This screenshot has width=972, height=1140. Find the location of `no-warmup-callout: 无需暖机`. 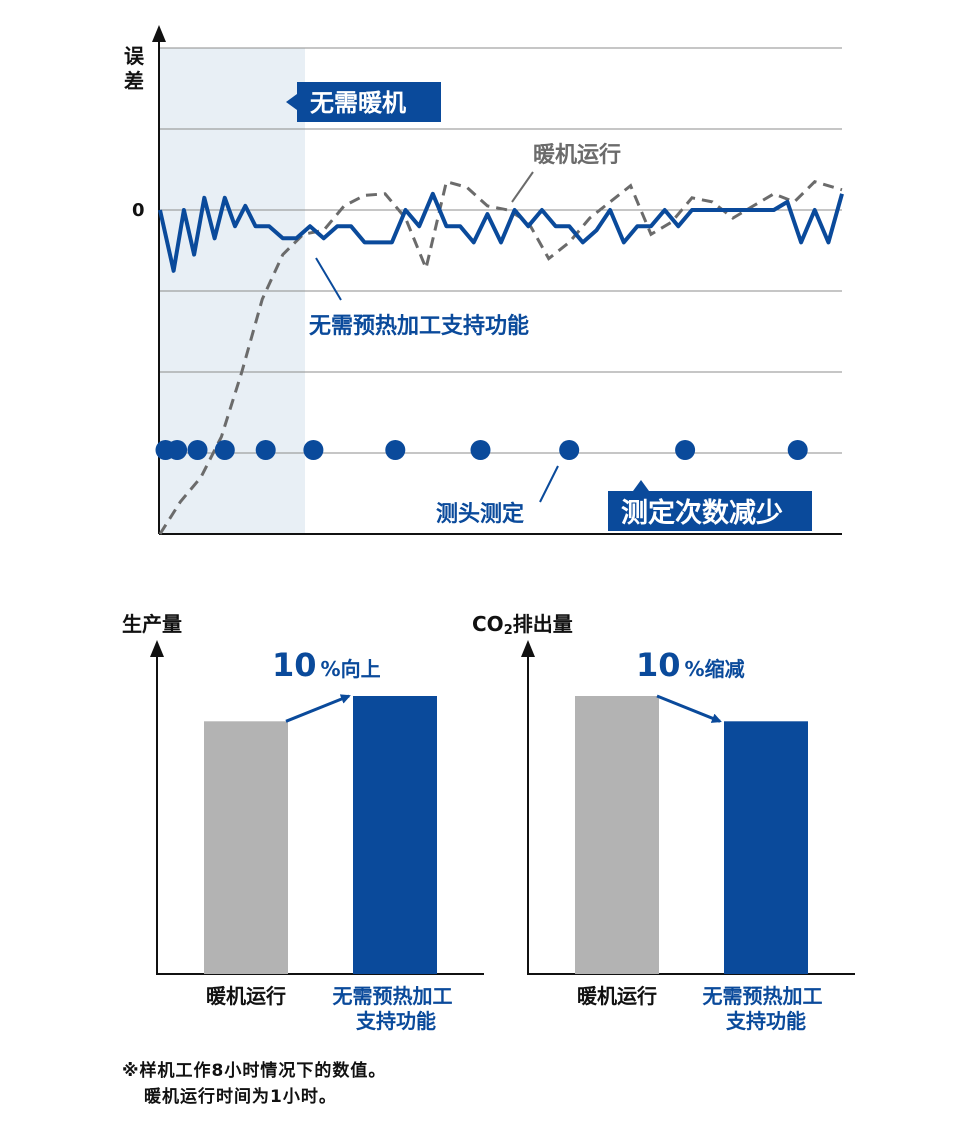

no-warmup-callout: 无需暖机 is located at coordinates (363, 102).